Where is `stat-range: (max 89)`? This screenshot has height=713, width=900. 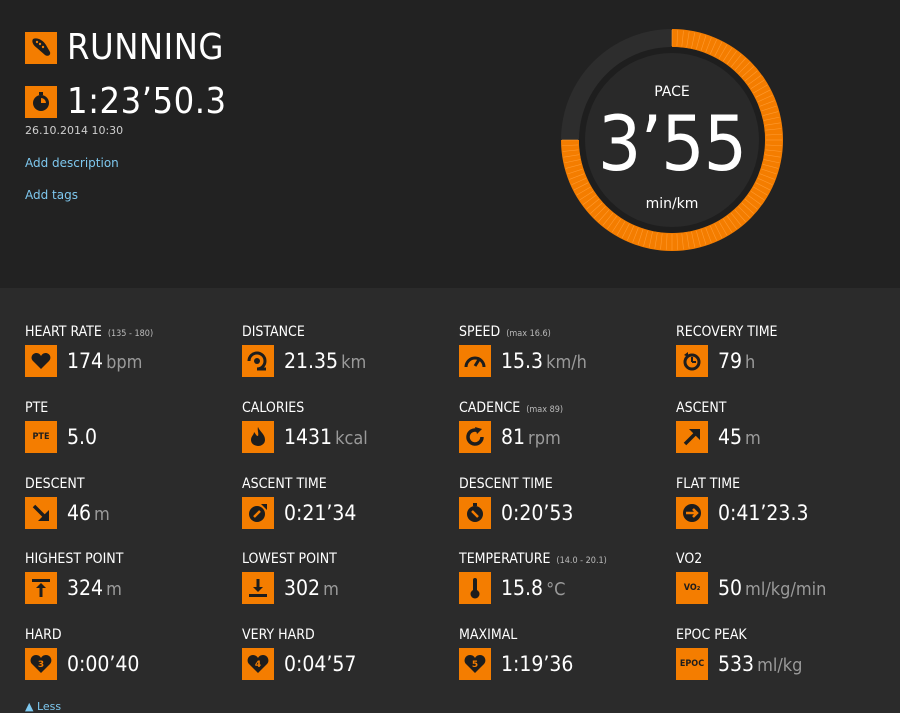
stat-range: (max 89) is located at coordinates (545, 410).